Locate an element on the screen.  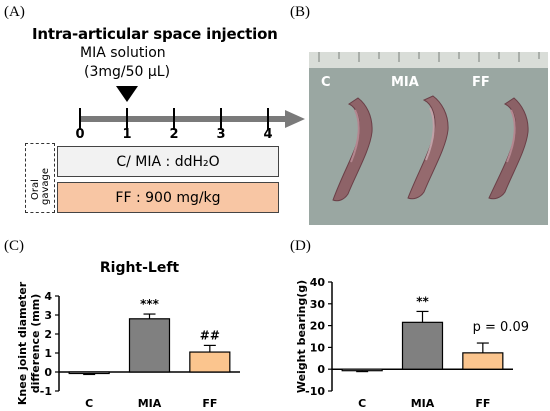
y-axis-label: Knee joint diameter is located at coordinates (22, 343).